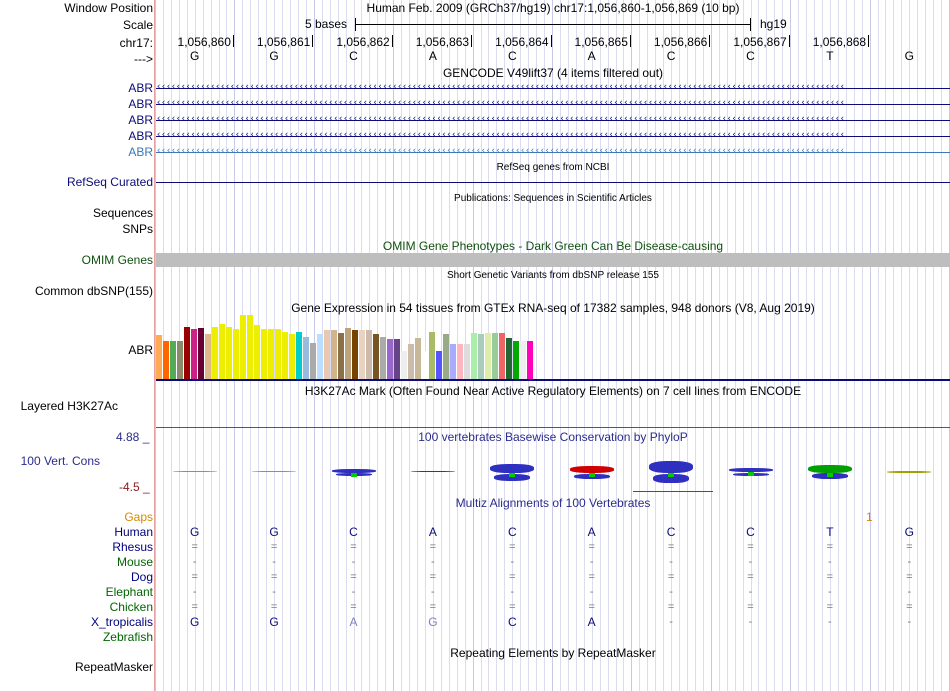  I want to click on publications-sequences-label: Sequences, so click(122, 213).